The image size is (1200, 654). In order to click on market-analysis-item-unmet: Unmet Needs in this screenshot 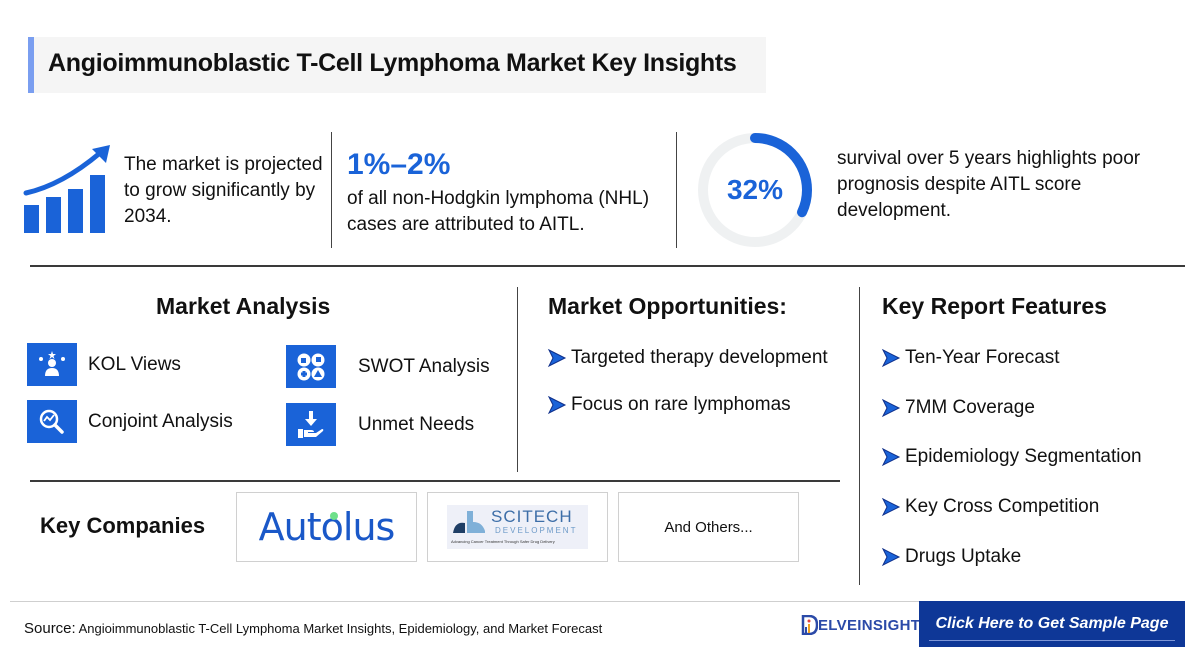, I will do `click(380, 424)`.